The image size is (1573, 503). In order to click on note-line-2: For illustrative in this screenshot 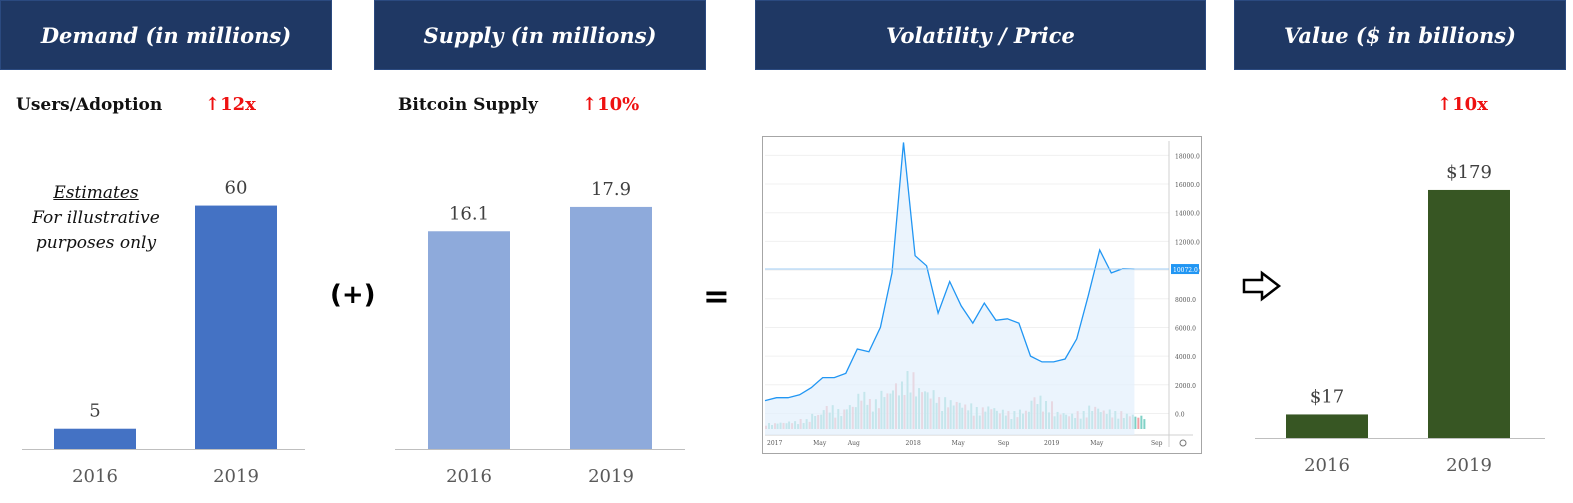, I will do `click(96, 218)`.